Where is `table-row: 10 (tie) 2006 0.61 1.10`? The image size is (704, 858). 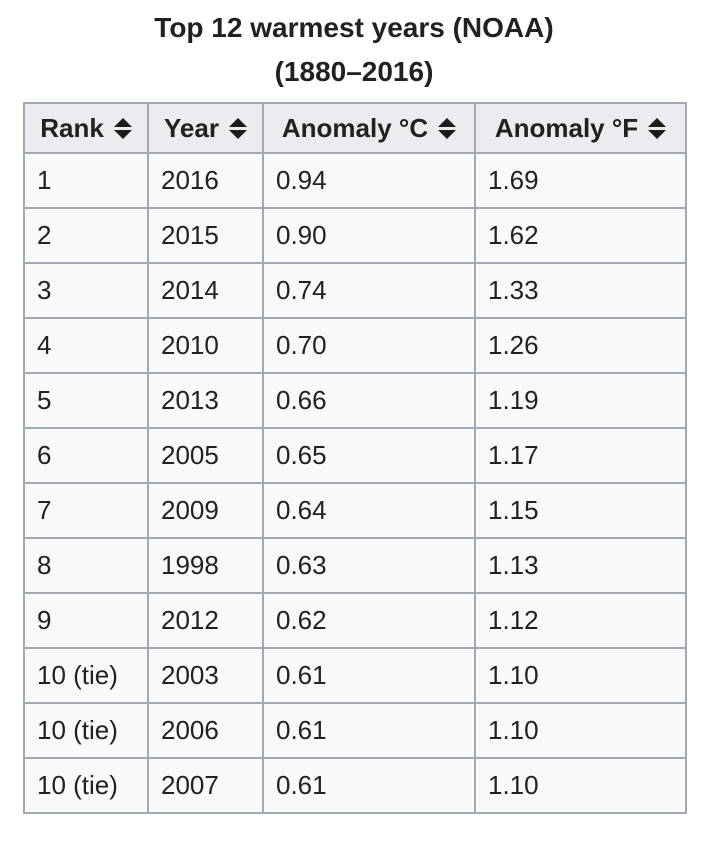
table-row: 10 (tie) 2006 0.61 1.10 is located at coordinates (355, 730).